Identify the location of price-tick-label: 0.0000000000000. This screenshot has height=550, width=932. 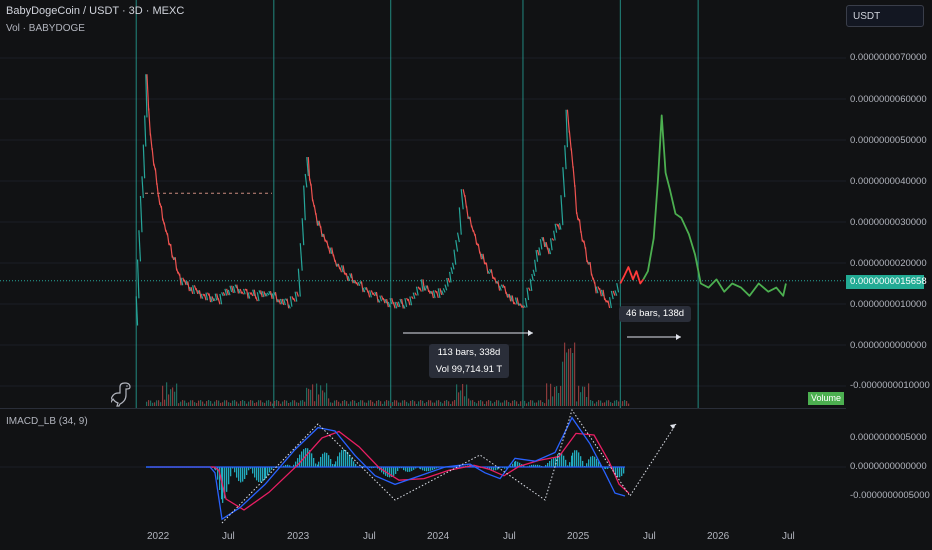
(888, 345).